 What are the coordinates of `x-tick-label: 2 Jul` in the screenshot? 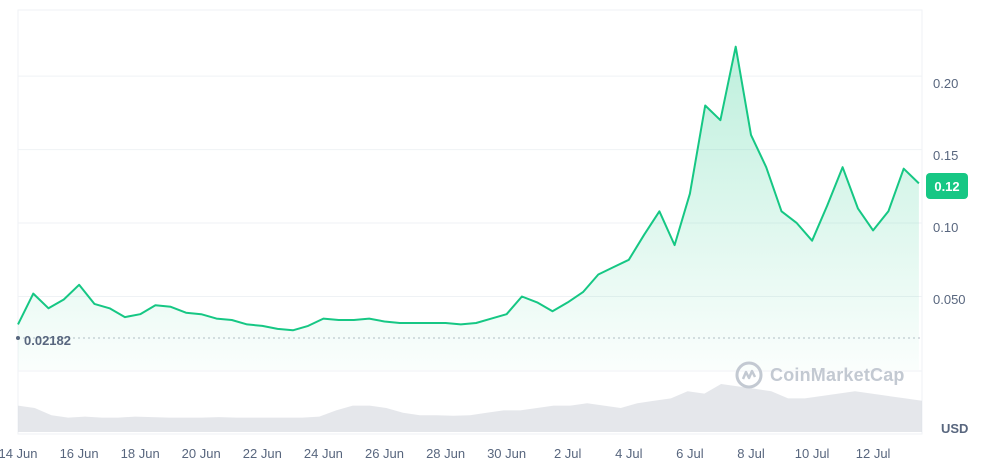 It's located at (567, 453).